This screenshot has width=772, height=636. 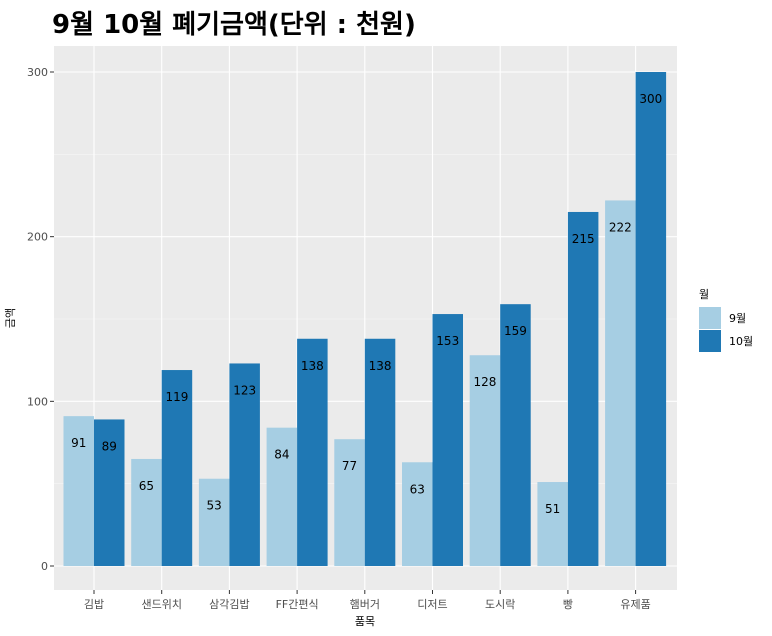 I want to click on x-tick-label: 삼각김밥, so click(x=229, y=604).